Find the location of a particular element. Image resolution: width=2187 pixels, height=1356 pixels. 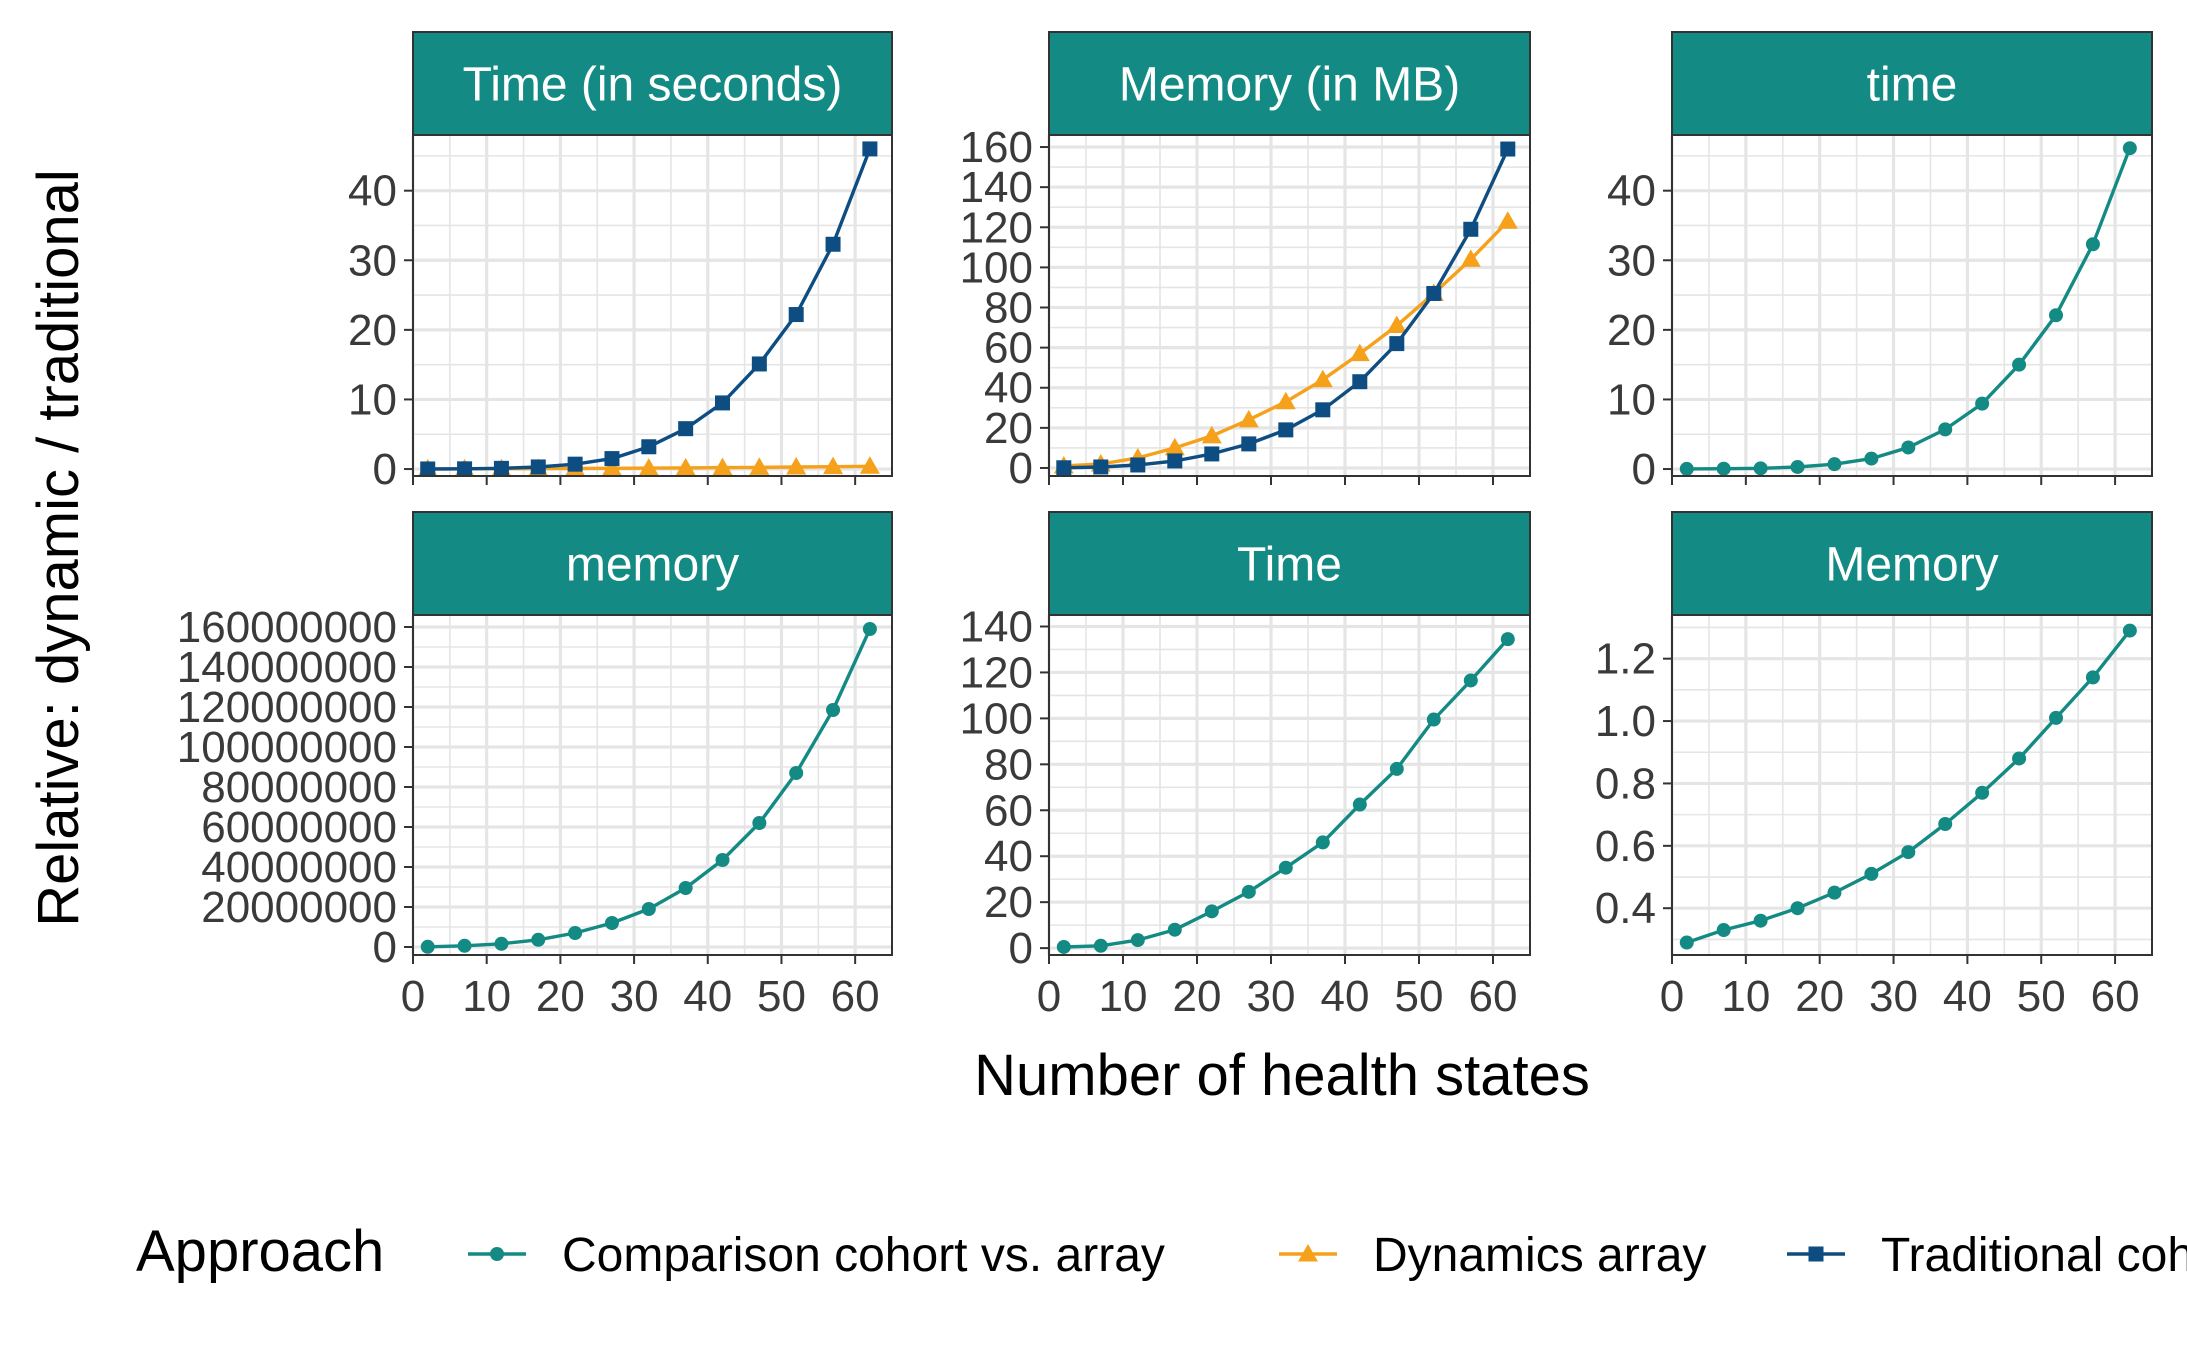

y-tick-label: 1.2 is located at coordinates (1625, 659).